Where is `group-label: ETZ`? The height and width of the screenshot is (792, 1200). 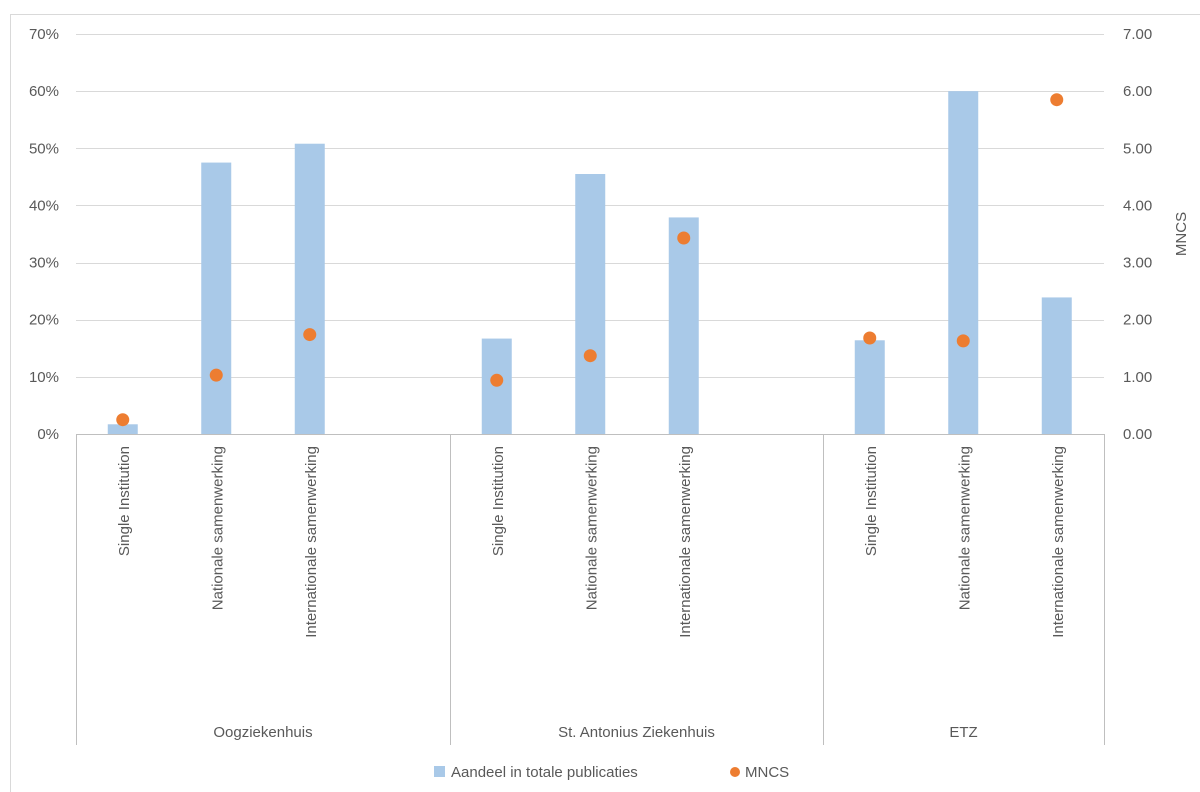
group-label: ETZ is located at coordinates (963, 732).